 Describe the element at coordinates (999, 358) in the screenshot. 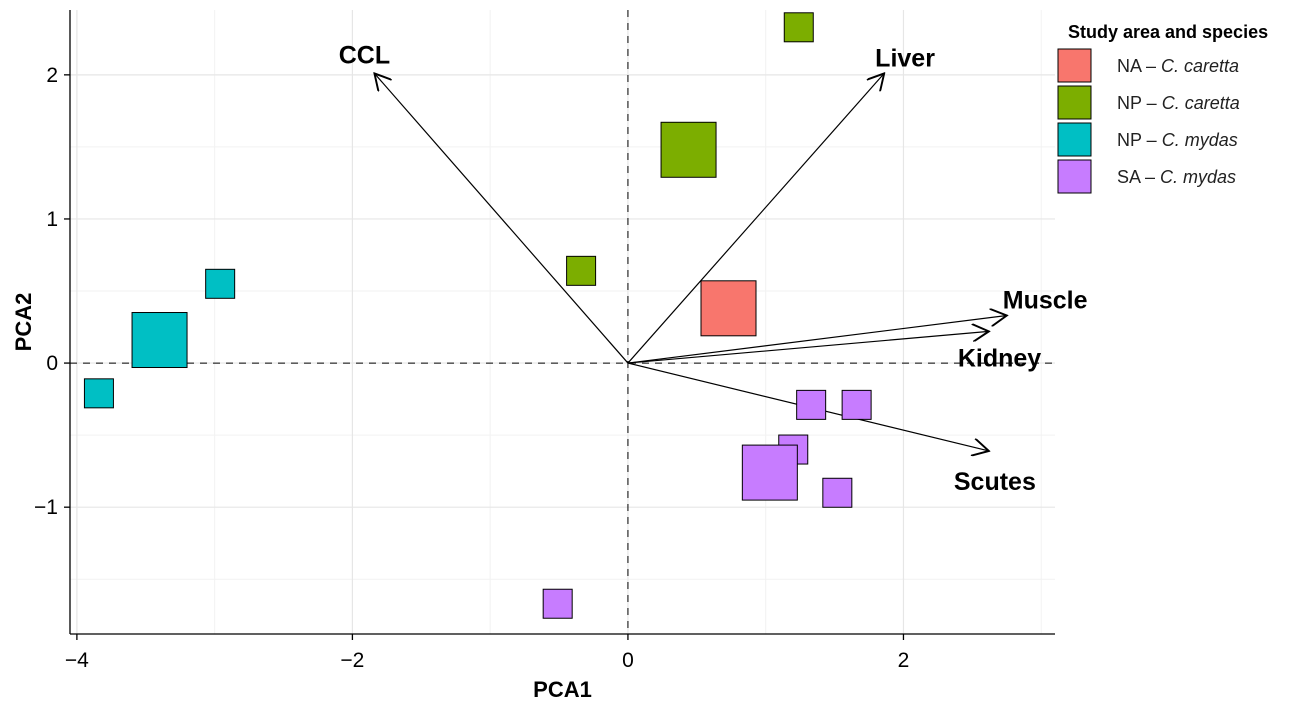

I see `loading-label-kidney: Kidney` at that location.